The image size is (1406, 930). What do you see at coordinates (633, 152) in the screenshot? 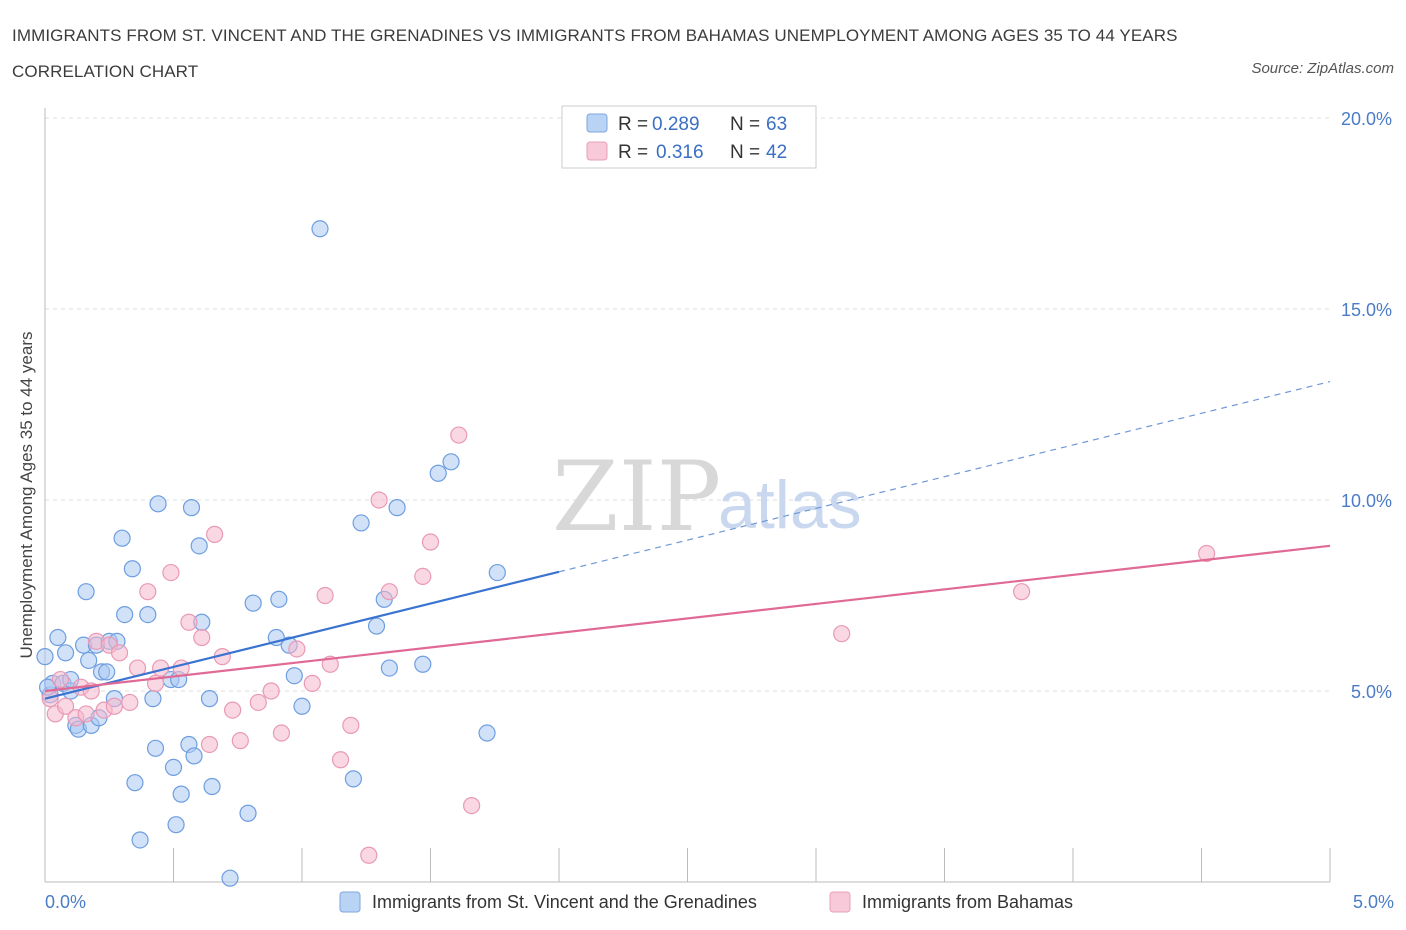
I see `legend-r-label-pink: R =` at bounding box center [633, 152].